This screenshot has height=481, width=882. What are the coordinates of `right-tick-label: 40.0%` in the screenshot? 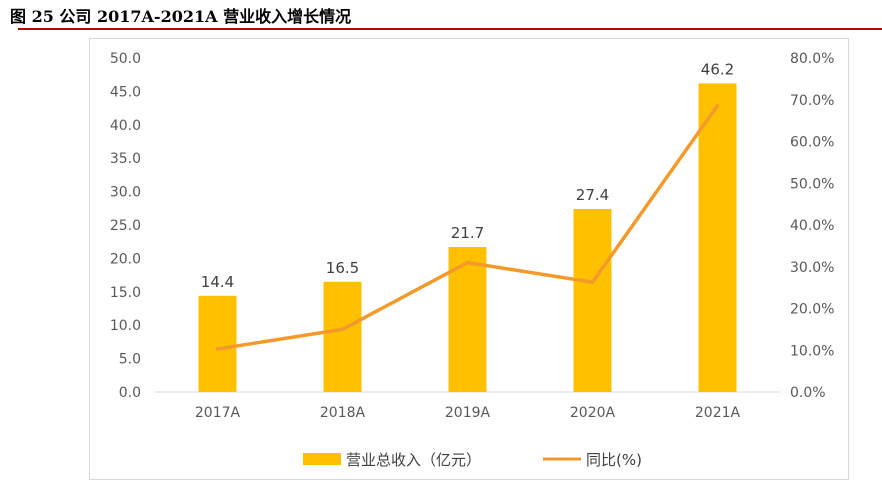 It's located at (812, 226).